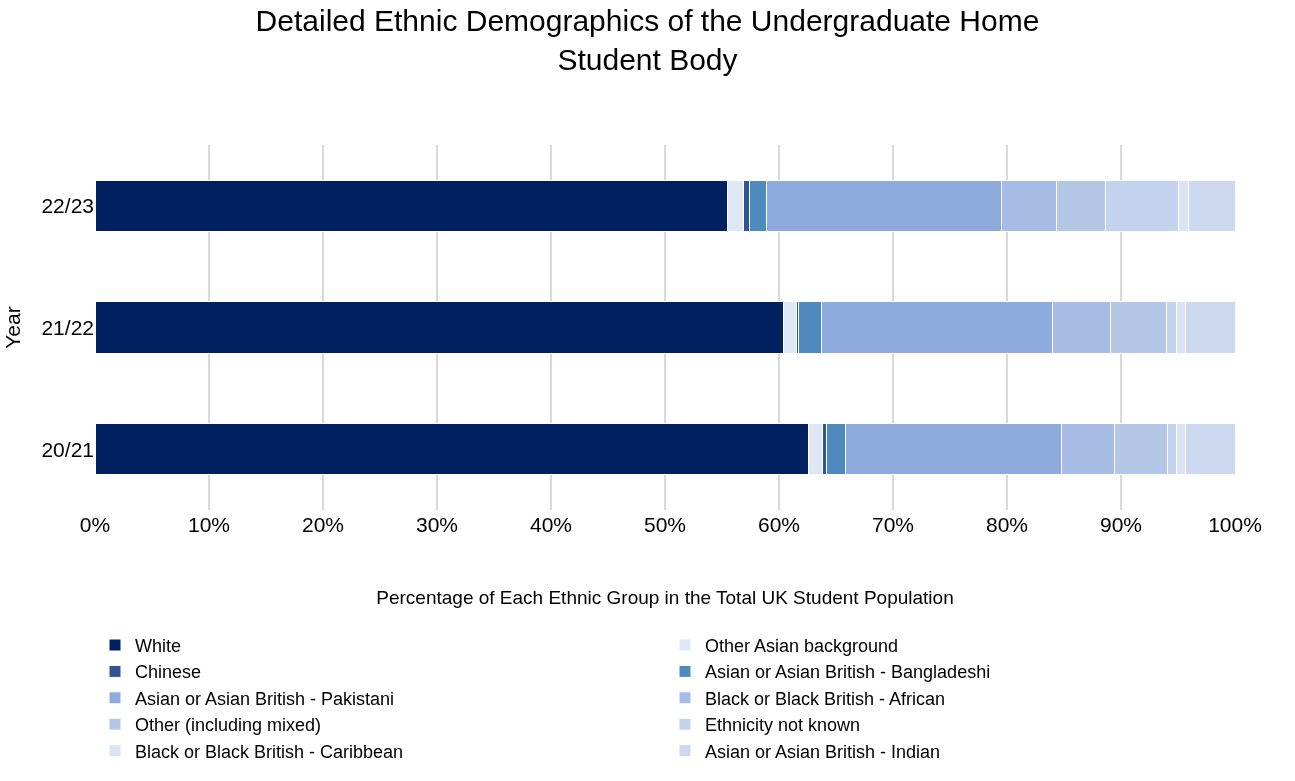 Image resolution: width=1295 pixels, height=781 pixels. What do you see at coordinates (1007, 524) in the screenshot?
I see `x-tick-label: 80%` at bounding box center [1007, 524].